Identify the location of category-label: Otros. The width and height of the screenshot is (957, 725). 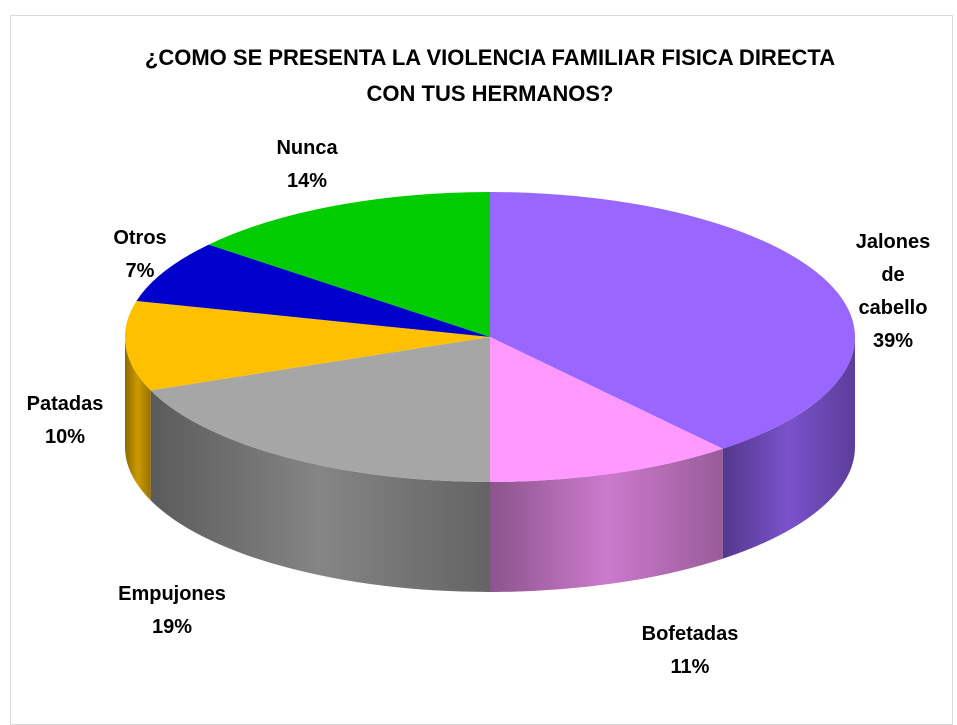
(140, 238).